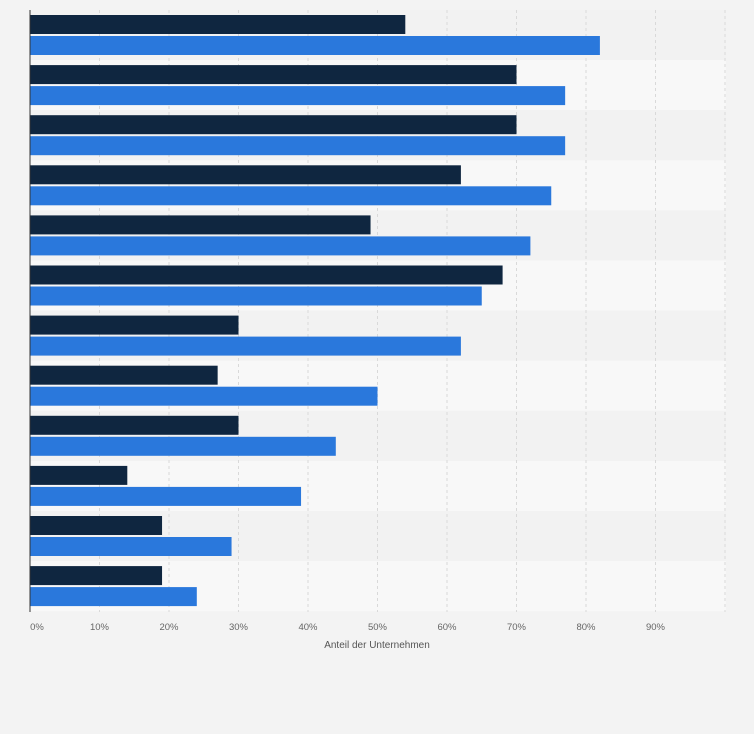 The image size is (754, 734). Describe the element at coordinates (239, 627) in the screenshot. I see `x-tick-label: 30%` at that location.